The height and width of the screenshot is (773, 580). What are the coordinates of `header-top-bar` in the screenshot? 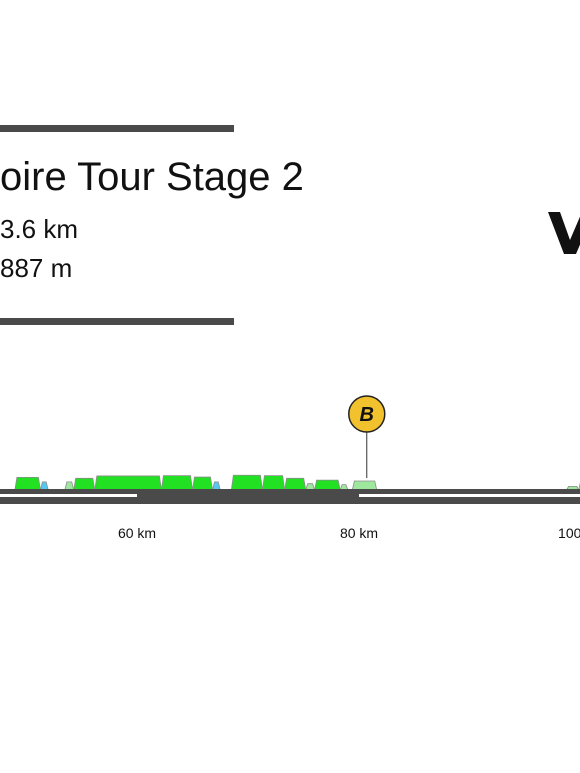 It's located at (117, 128).